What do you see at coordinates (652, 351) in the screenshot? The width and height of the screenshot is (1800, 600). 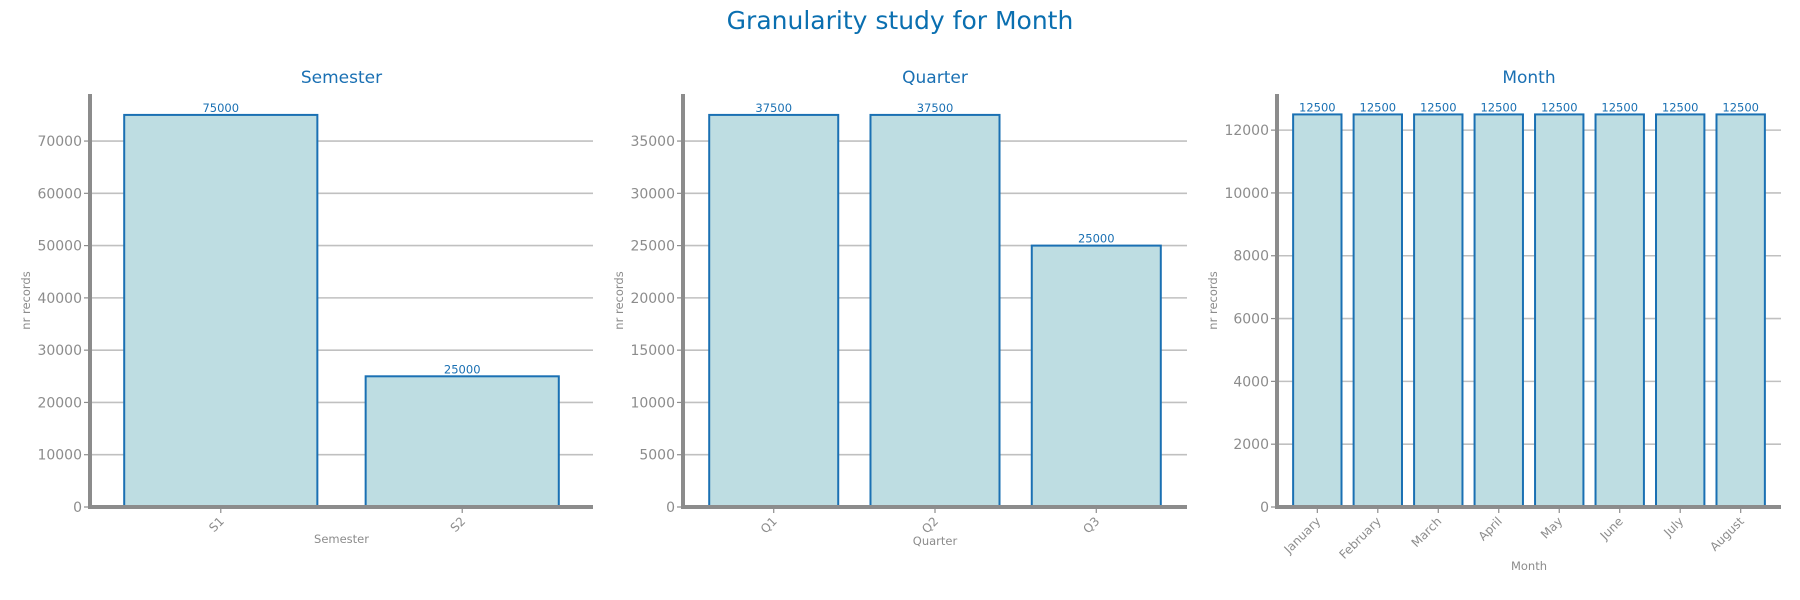 I see `y-tick-label: 15000` at bounding box center [652, 351].